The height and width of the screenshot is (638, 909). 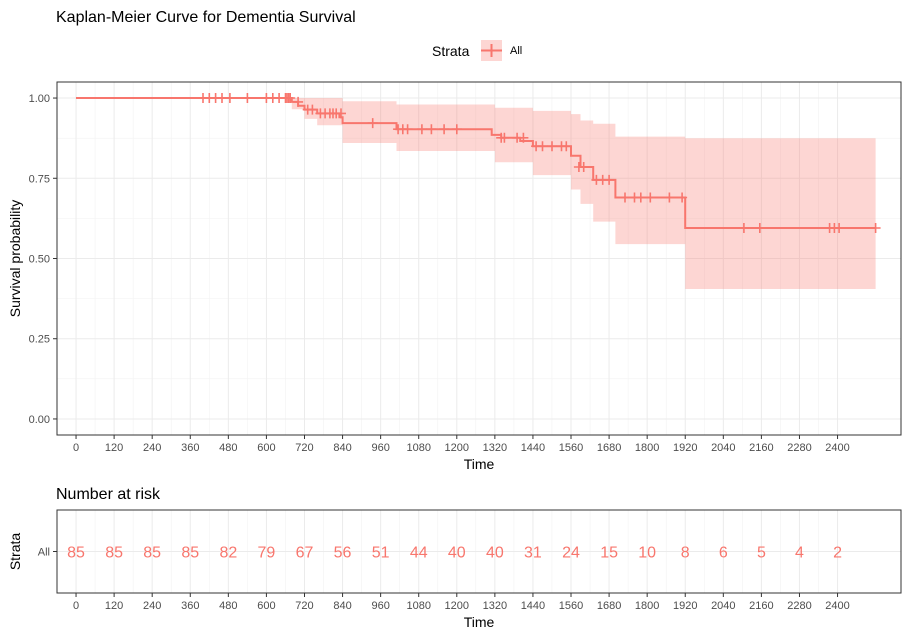 I want to click on km-x-tick-label: 600, so click(x=266, y=448).